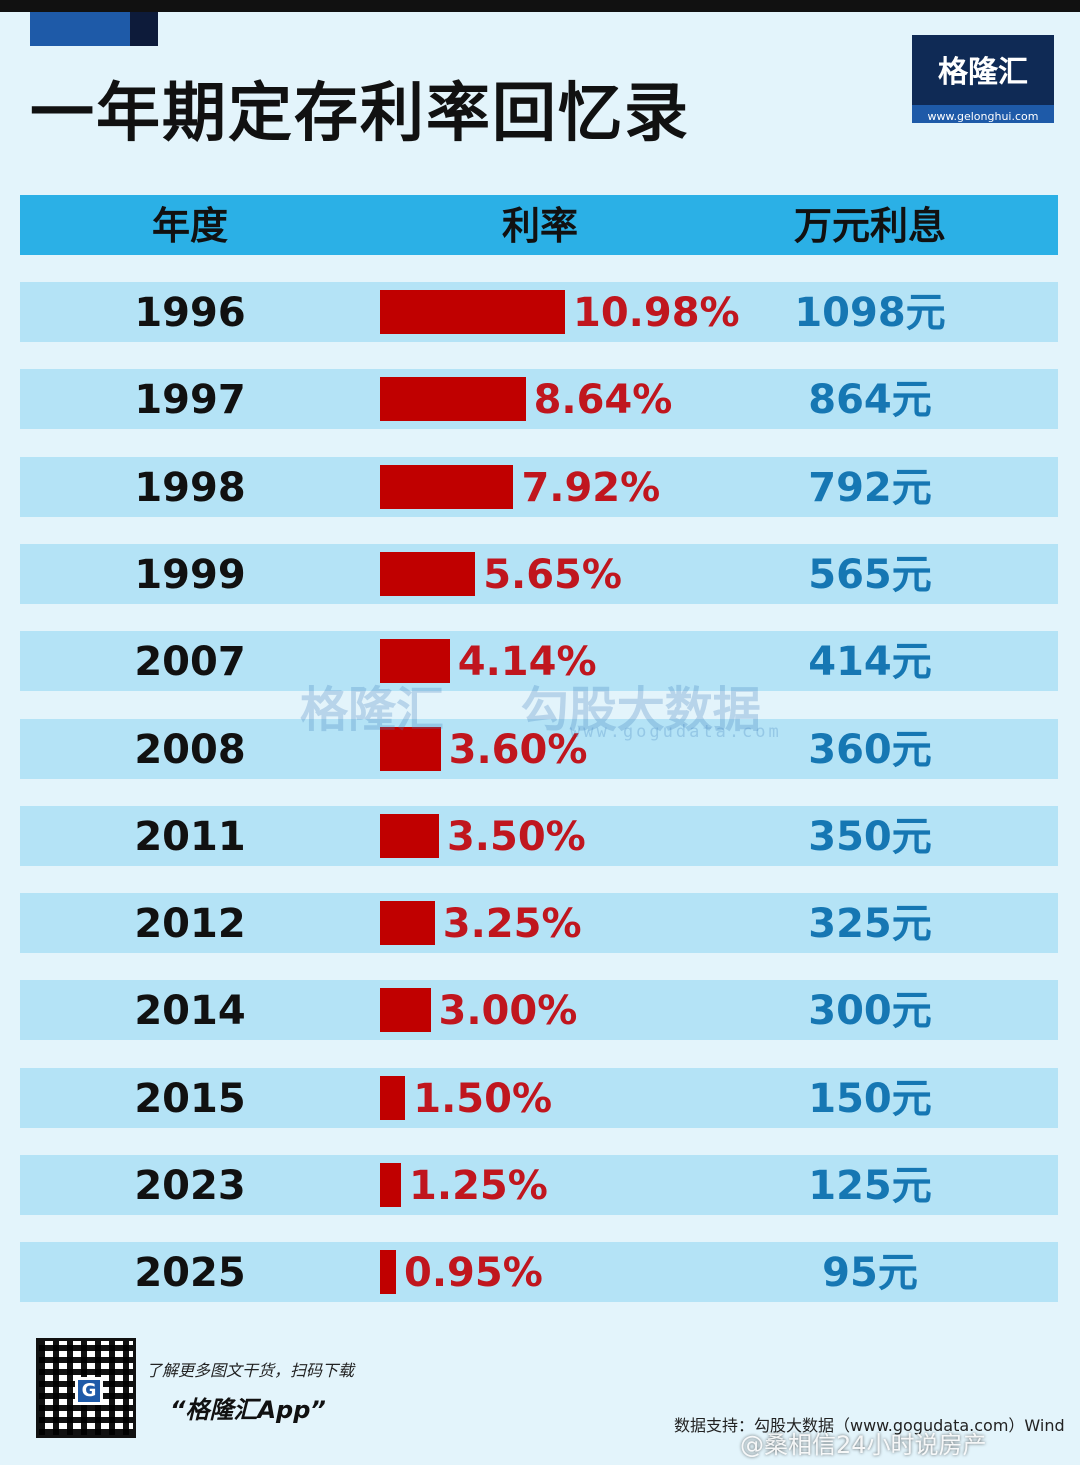  What do you see at coordinates (870, 400) in the screenshot?
I see `interest-value: 864元` at bounding box center [870, 400].